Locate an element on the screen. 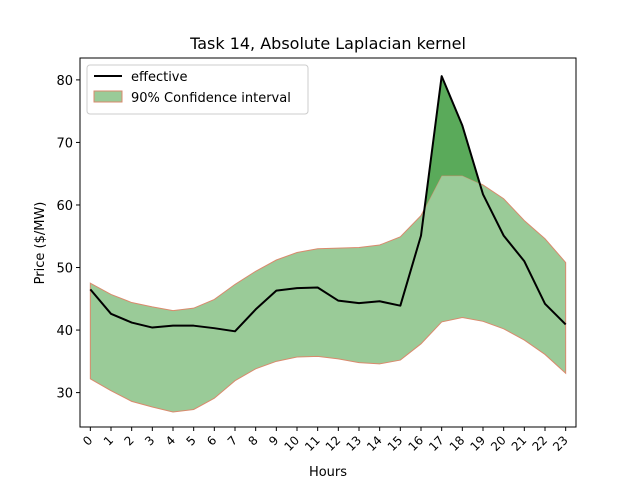  legend: effective 90% Confidence interval is located at coordinates (197, 89).